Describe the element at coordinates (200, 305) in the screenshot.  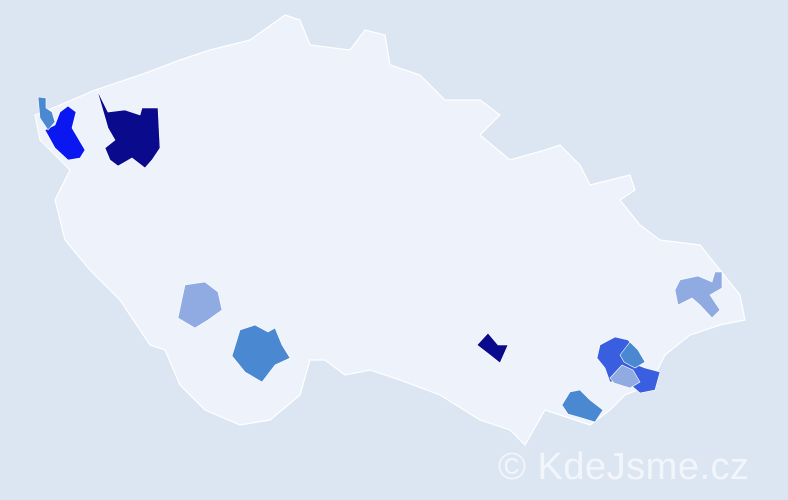
I see `district-sw-light` at that location.